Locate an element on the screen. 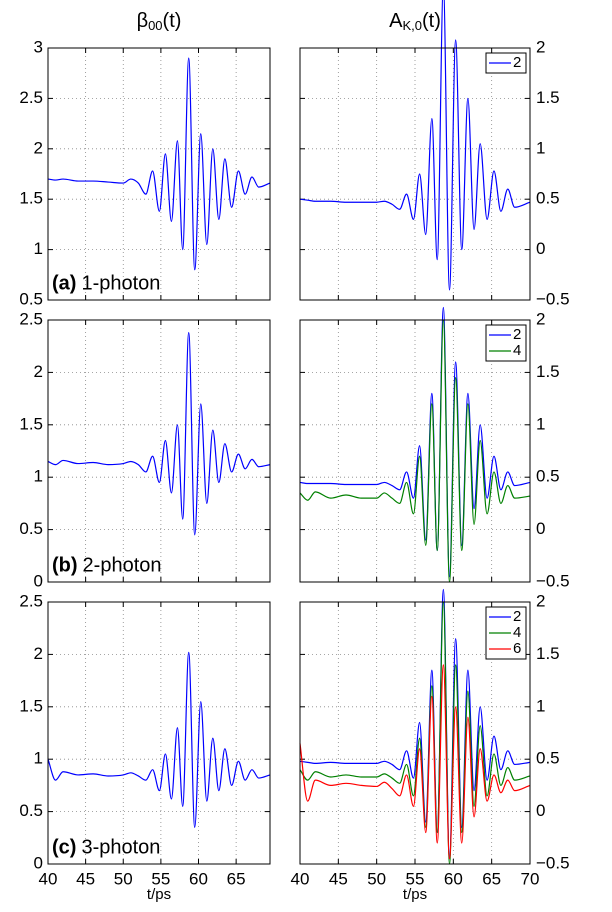 This screenshot has height=912, width=612. panel-label: (c) is located at coordinates (64, 847).